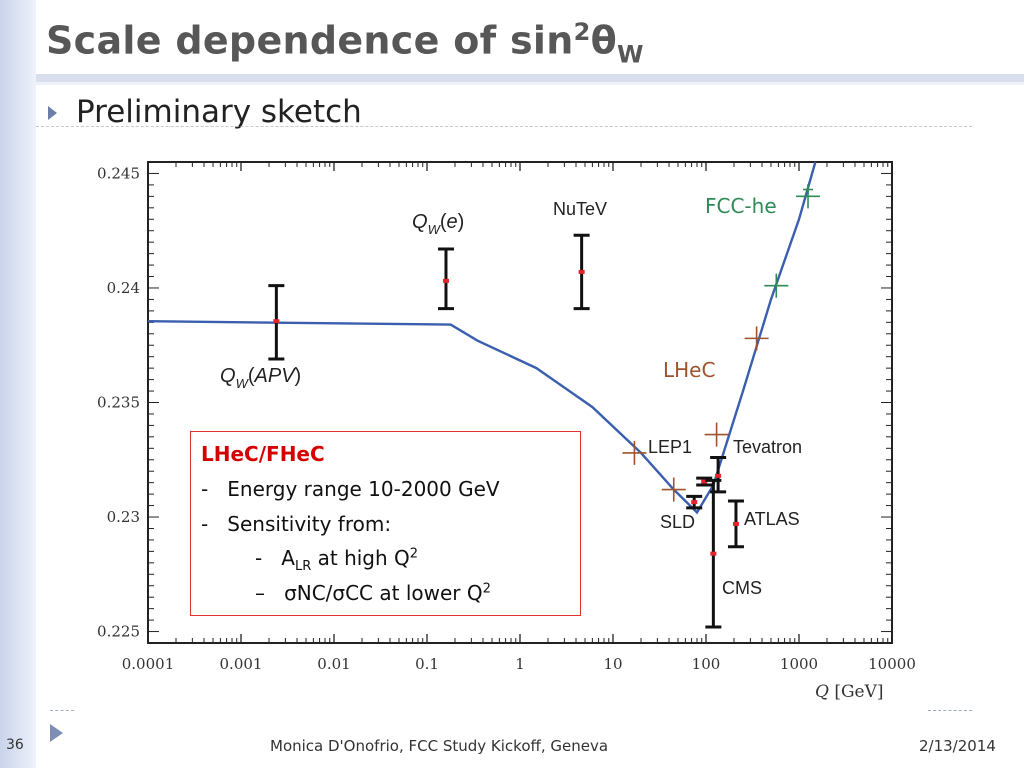 Image resolution: width=1024 pixels, height=768 pixels. Describe the element at coordinates (582, 32) in the screenshot. I see `title-sup: 2` at that location.